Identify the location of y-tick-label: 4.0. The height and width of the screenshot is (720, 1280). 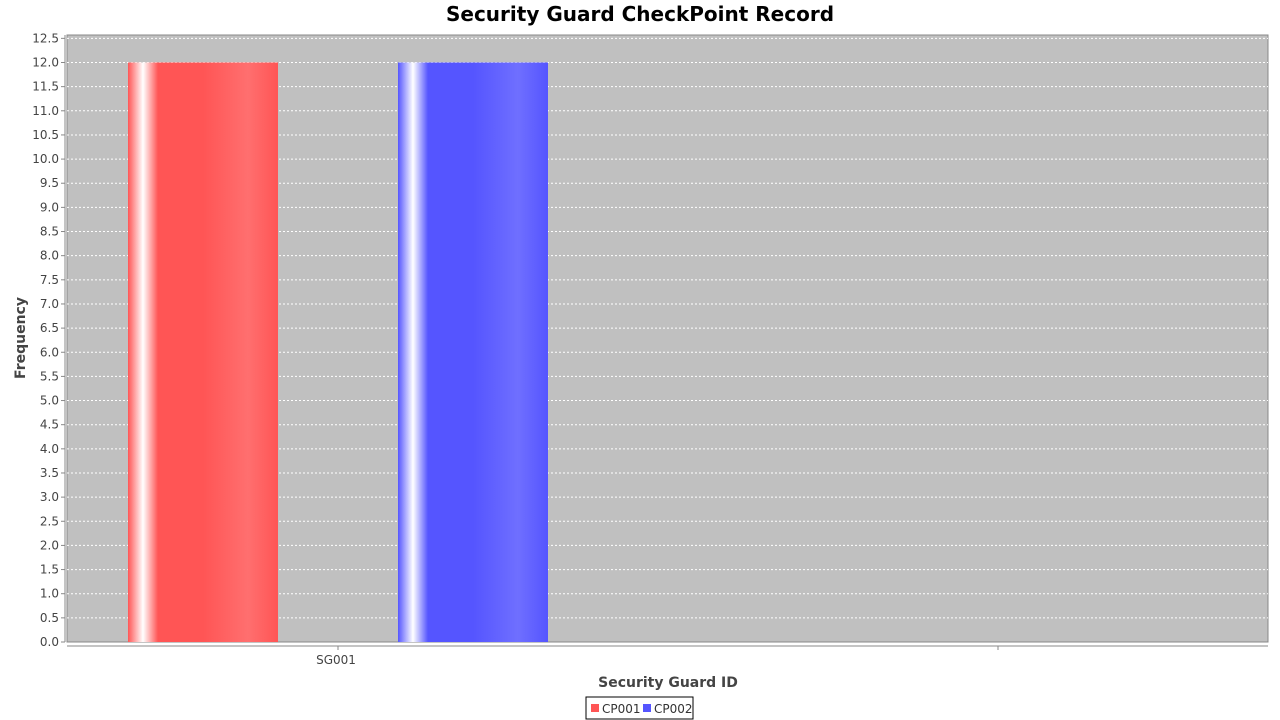
(49, 449).